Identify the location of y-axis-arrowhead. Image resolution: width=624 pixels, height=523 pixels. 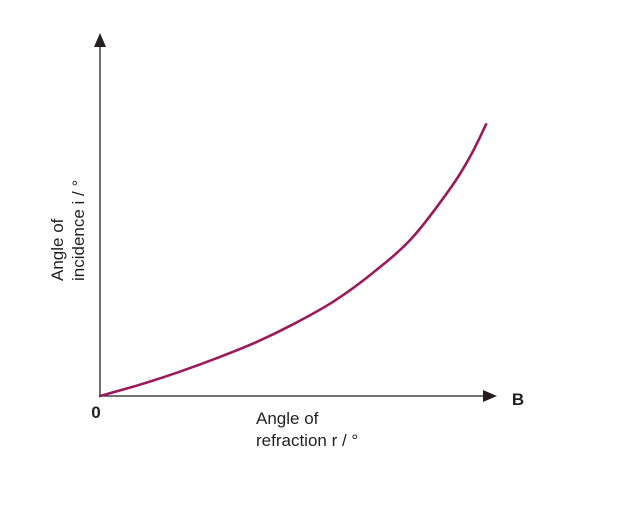
(100, 40).